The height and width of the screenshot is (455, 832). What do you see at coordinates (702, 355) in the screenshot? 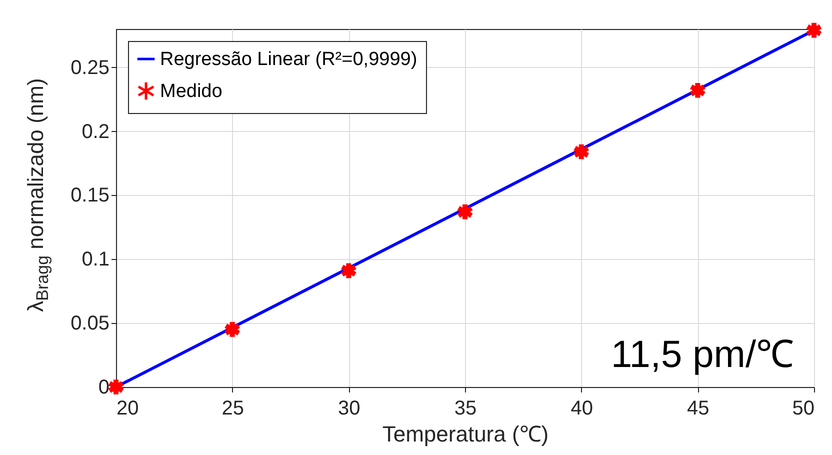
I see `annotation: 11,5 pm/℃` at bounding box center [702, 355].